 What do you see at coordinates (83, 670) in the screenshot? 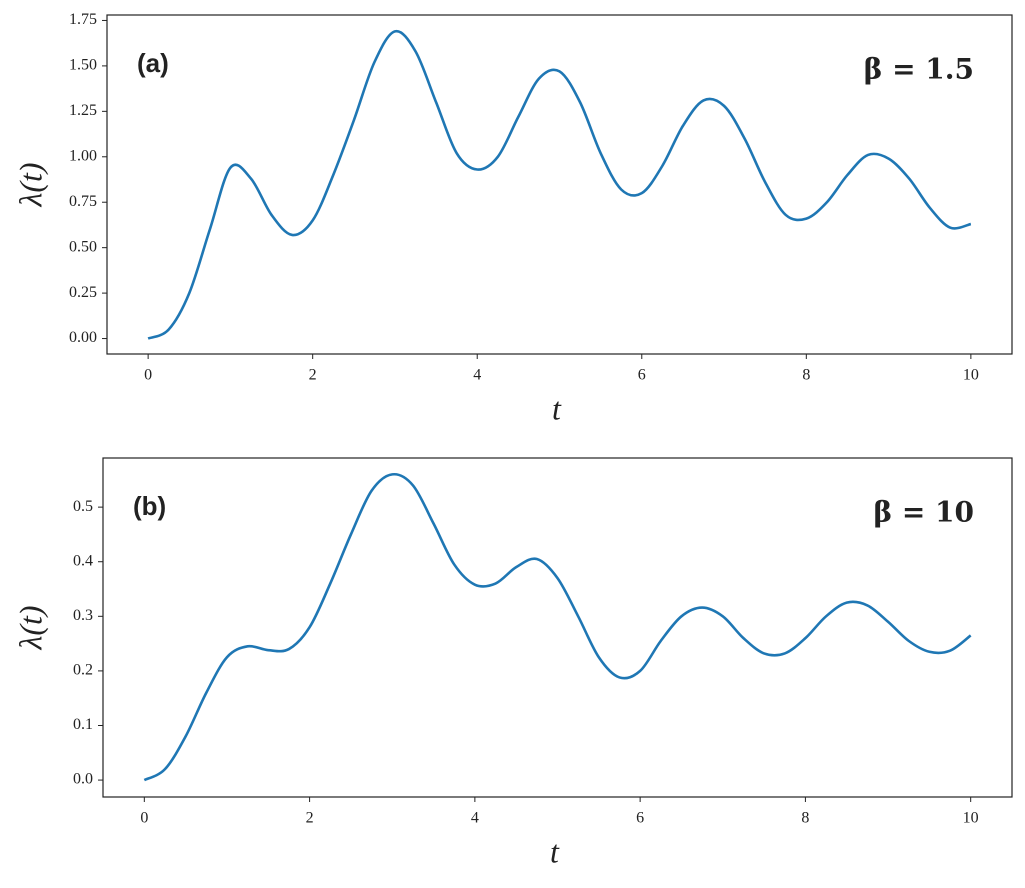
I see `y-tick-label: 0.2` at bounding box center [83, 670].